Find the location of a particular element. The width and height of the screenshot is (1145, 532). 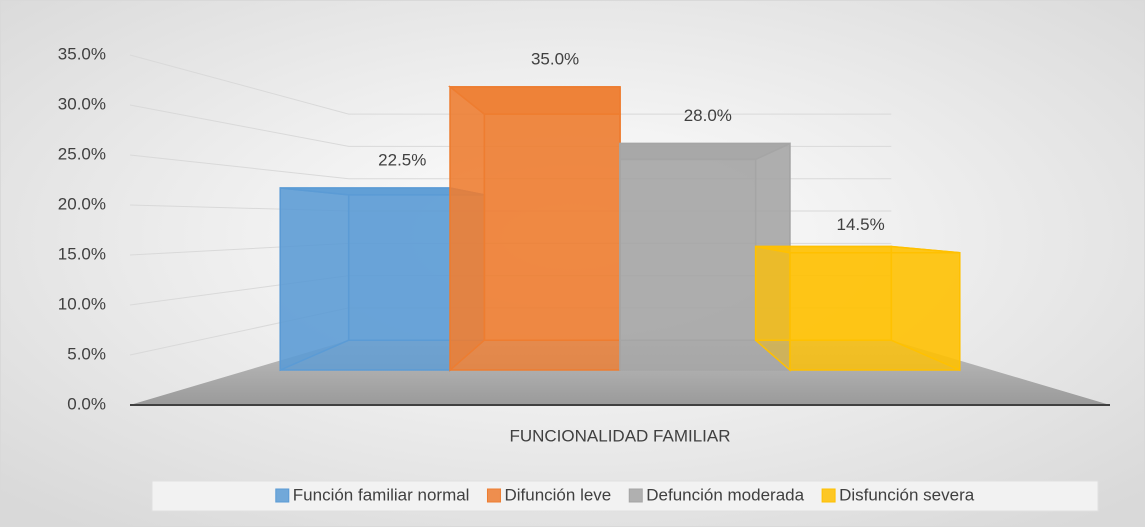

data-label: 28.0% is located at coordinates (708, 115).